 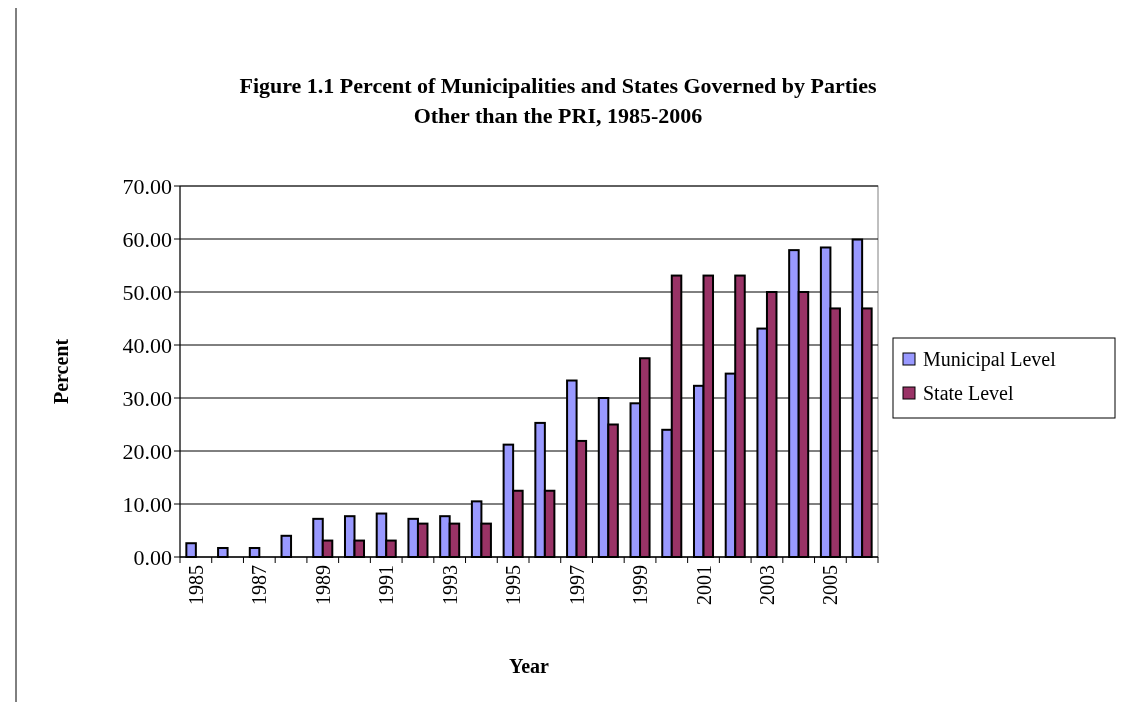 I want to click on x-tick-label: 2003, so click(x=766, y=585).